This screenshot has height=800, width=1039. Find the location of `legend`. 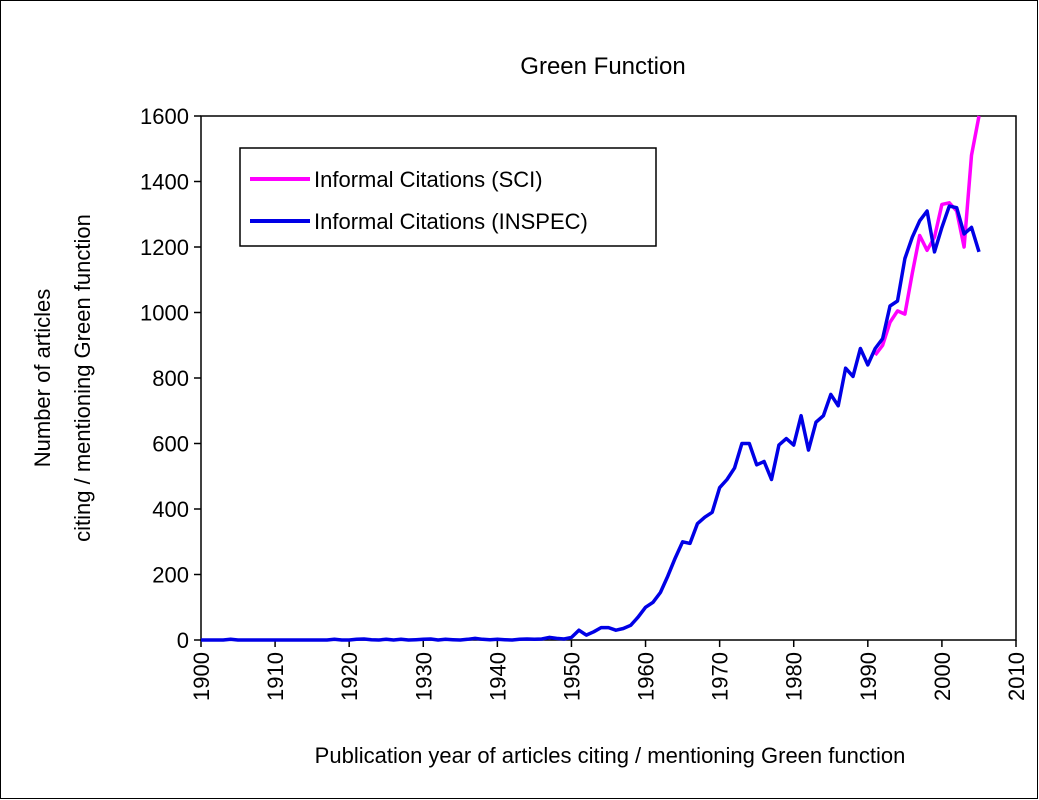

legend is located at coordinates (448, 197).